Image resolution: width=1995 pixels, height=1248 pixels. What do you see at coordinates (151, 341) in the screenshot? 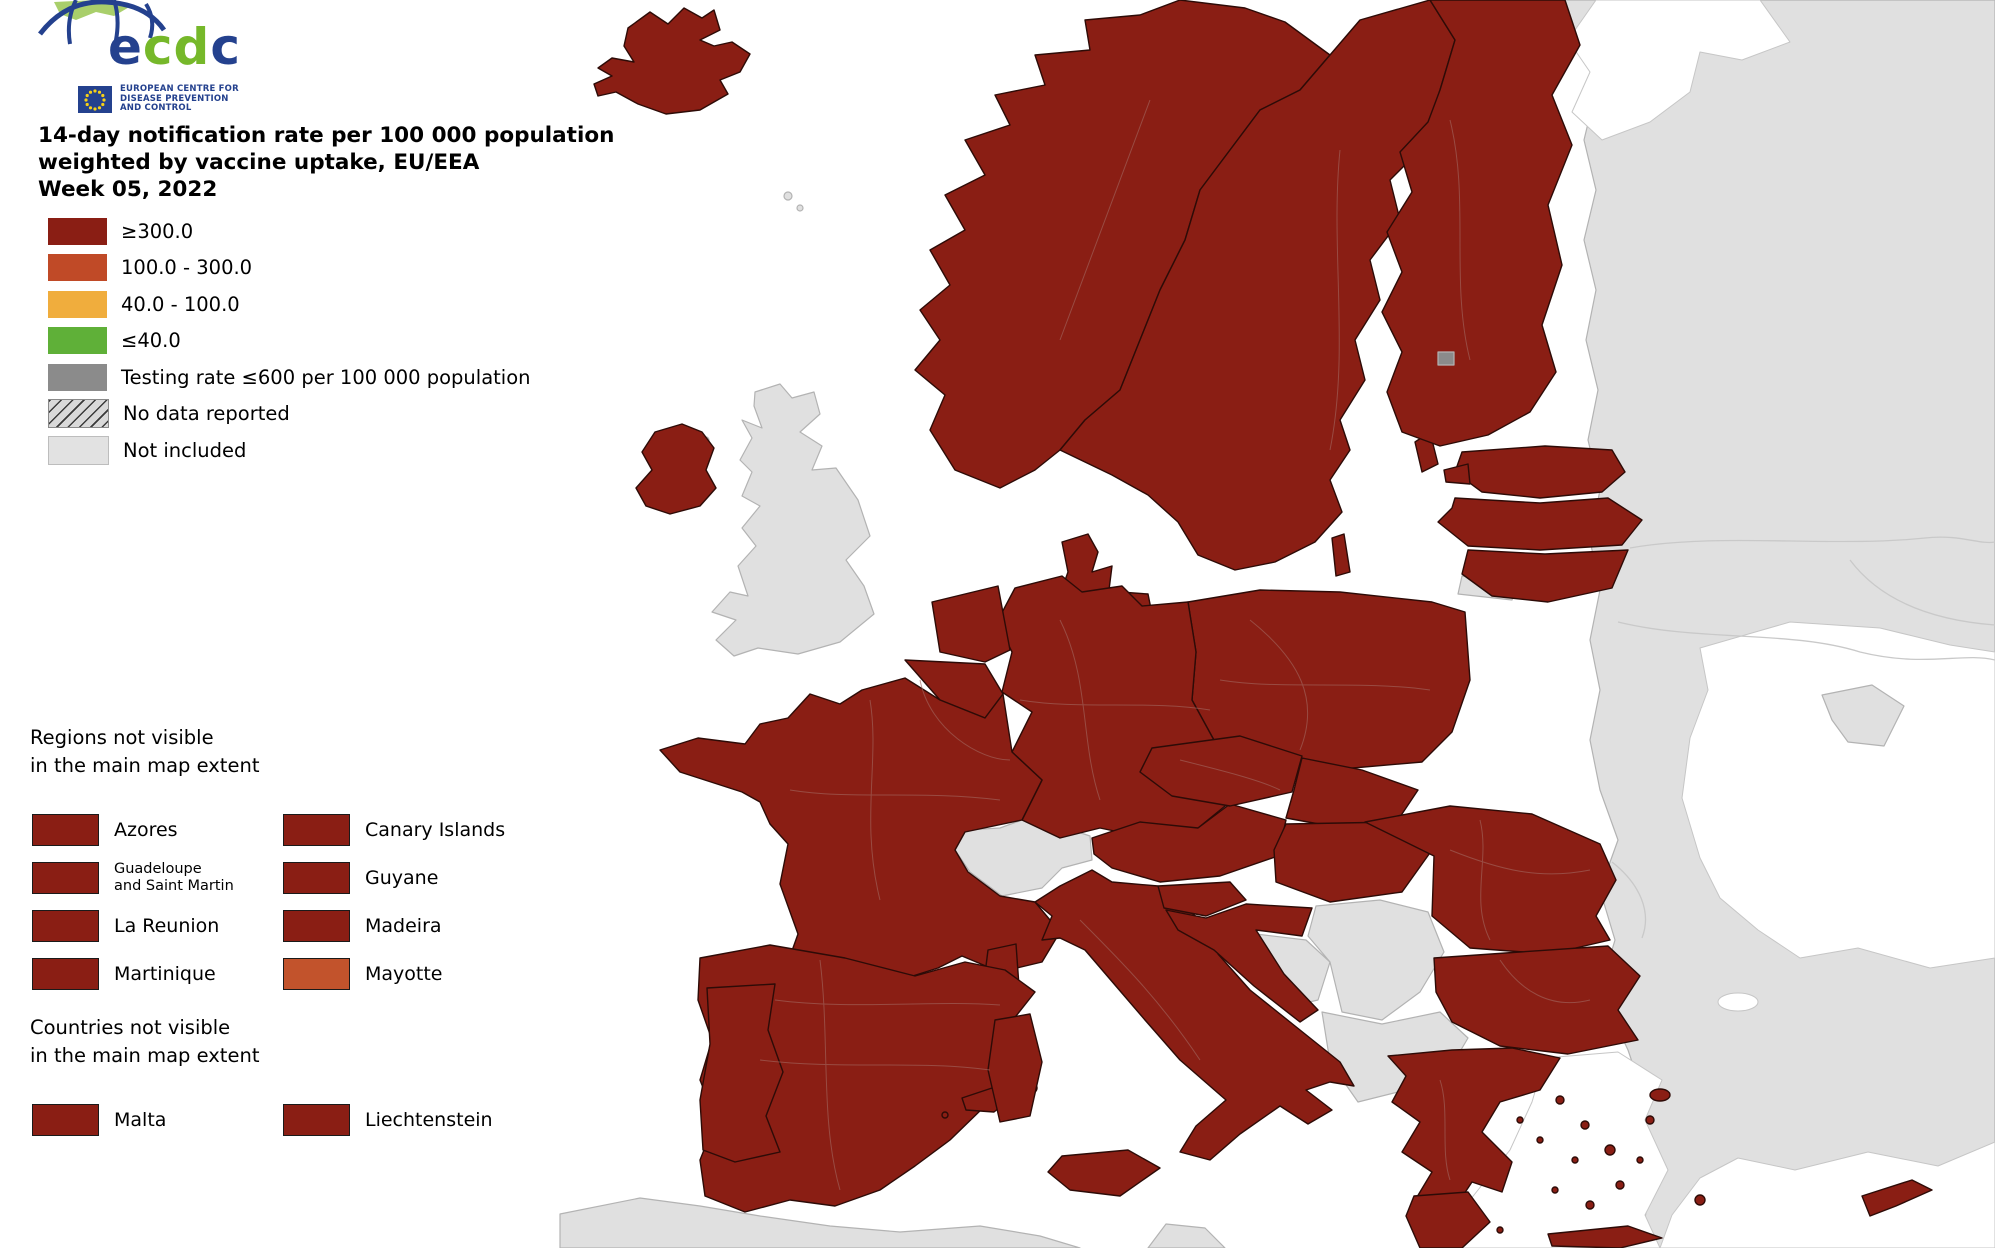
I see `legend-label: ≤40.0` at bounding box center [151, 341].